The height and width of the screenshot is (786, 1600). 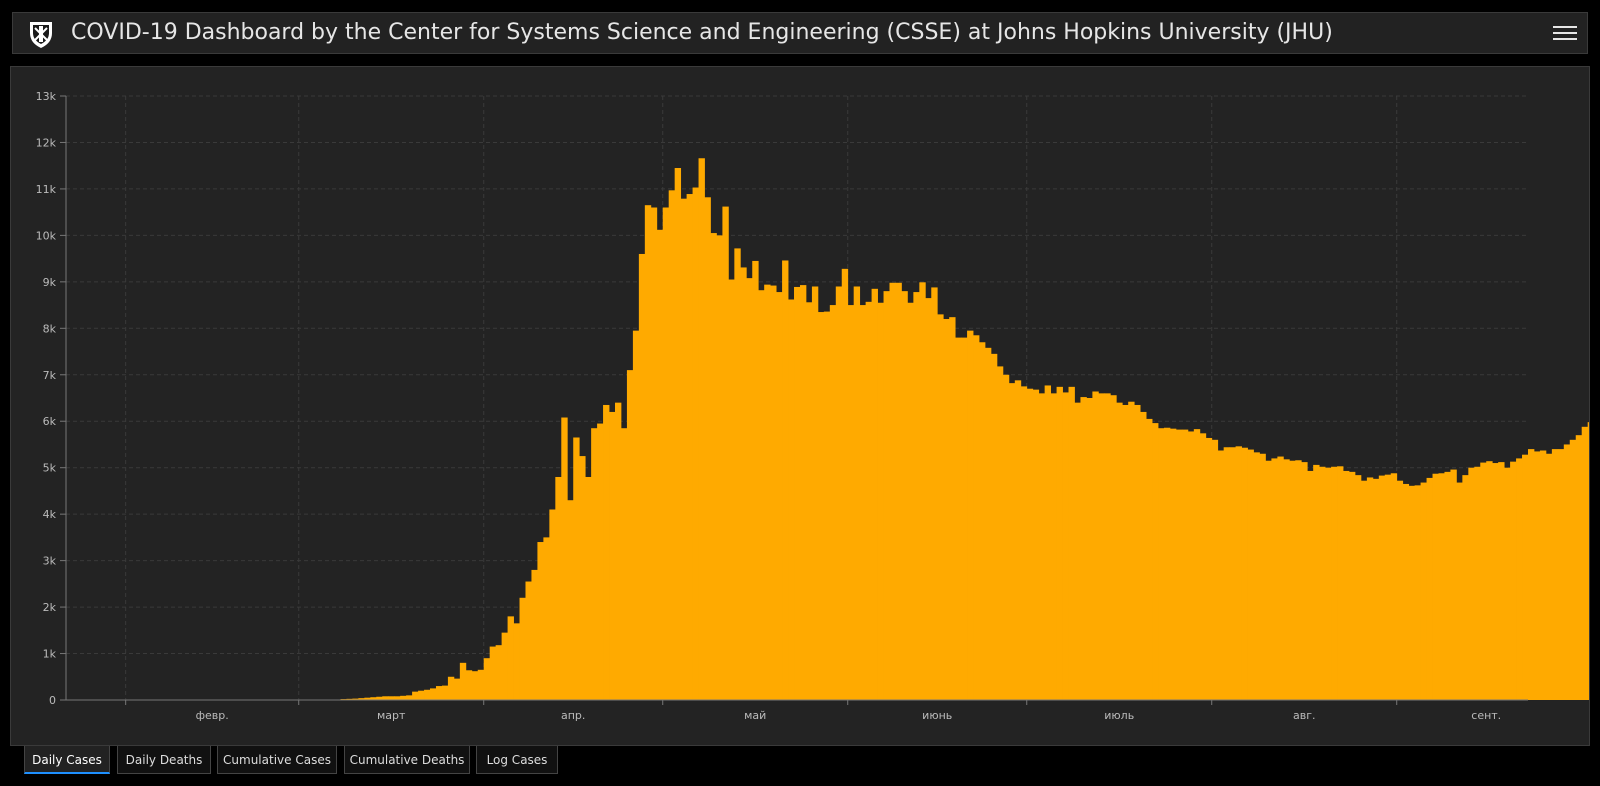 What do you see at coordinates (164, 760) in the screenshot?
I see `tab-daily-deaths: Daily Deaths` at bounding box center [164, 760].